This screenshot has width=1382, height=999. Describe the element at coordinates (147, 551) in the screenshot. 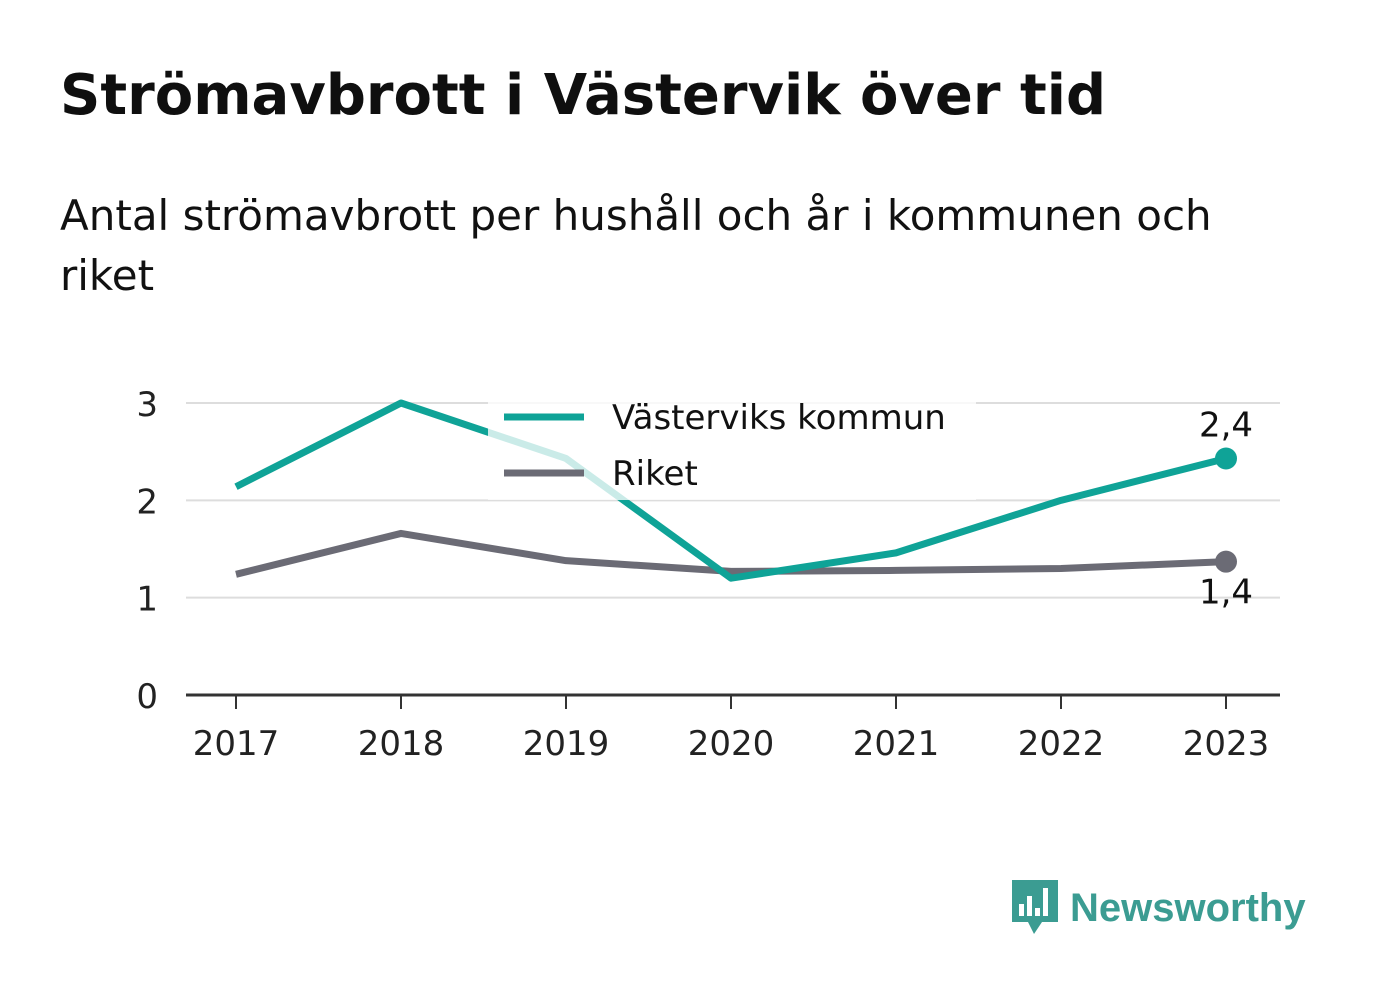

I see `y-axis-ticks: 0 1 2 3` at that location.